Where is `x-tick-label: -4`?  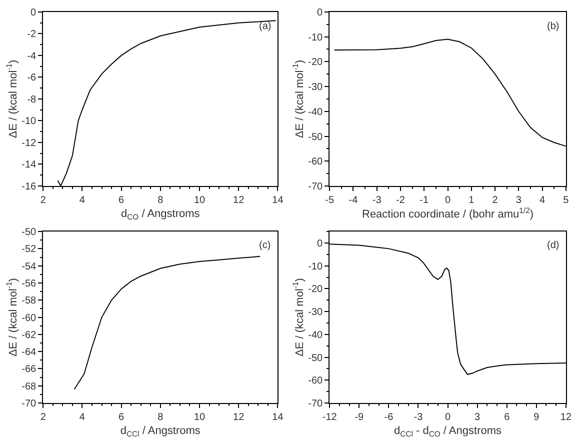 x-tick-label: -4 is located at coordinates (353, 200).